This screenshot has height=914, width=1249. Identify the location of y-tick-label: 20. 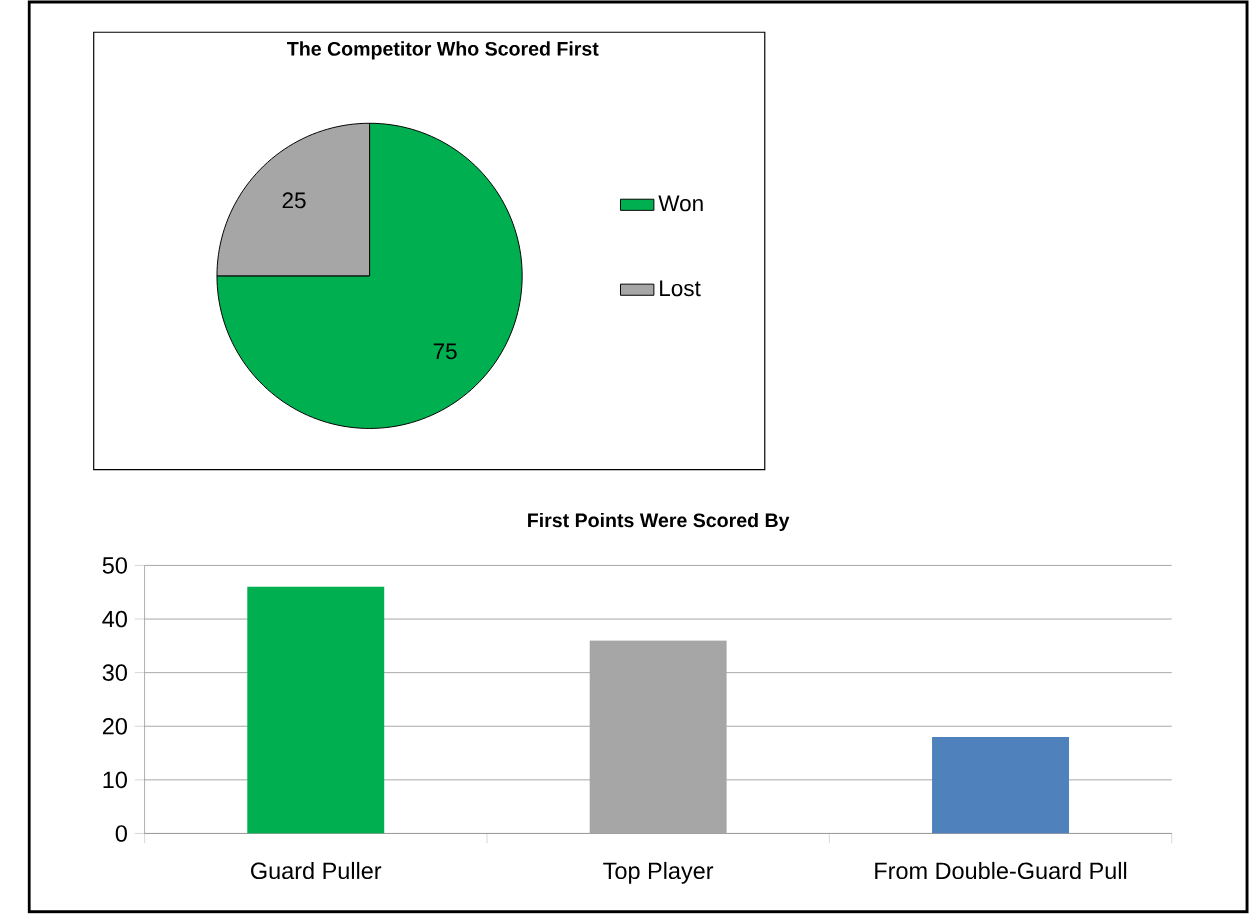
(114, 726).